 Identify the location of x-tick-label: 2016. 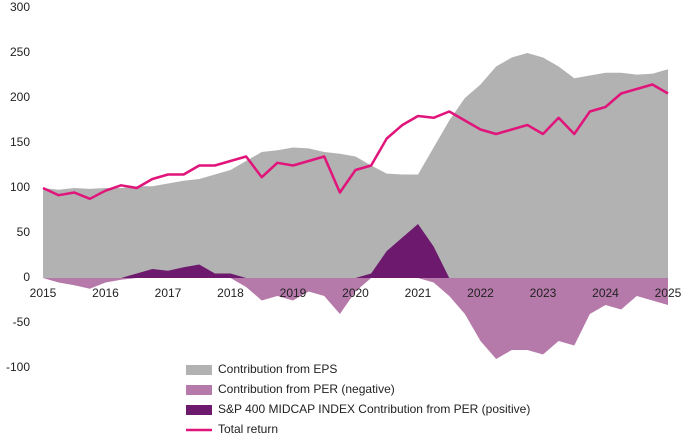
(105, 293).